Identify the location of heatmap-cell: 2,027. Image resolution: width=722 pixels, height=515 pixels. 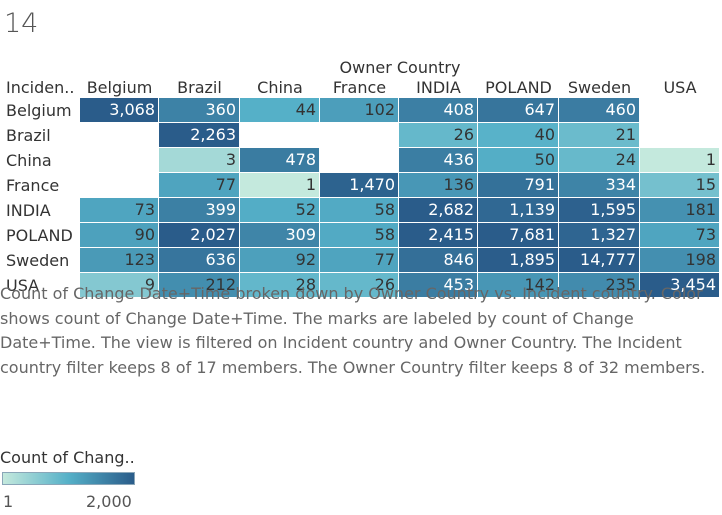
(199, 235).